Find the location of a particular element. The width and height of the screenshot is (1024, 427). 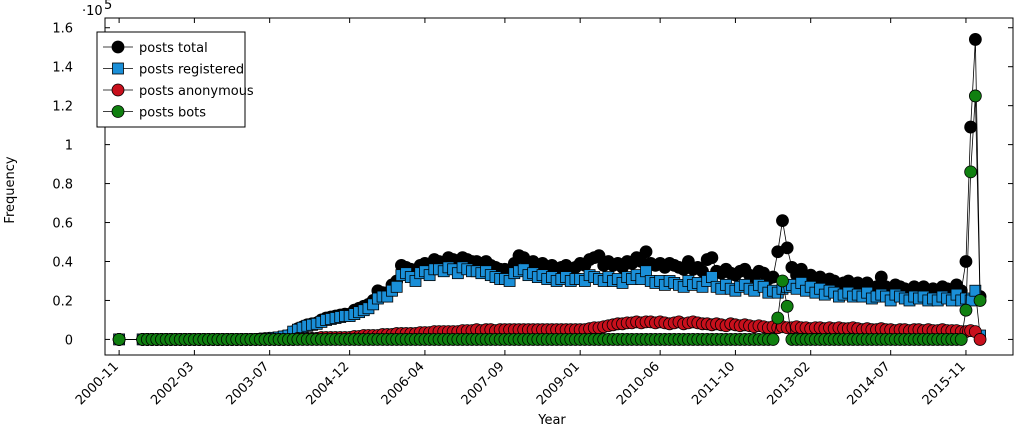

x-axis-label: Year is located at coordinates (551, 420).